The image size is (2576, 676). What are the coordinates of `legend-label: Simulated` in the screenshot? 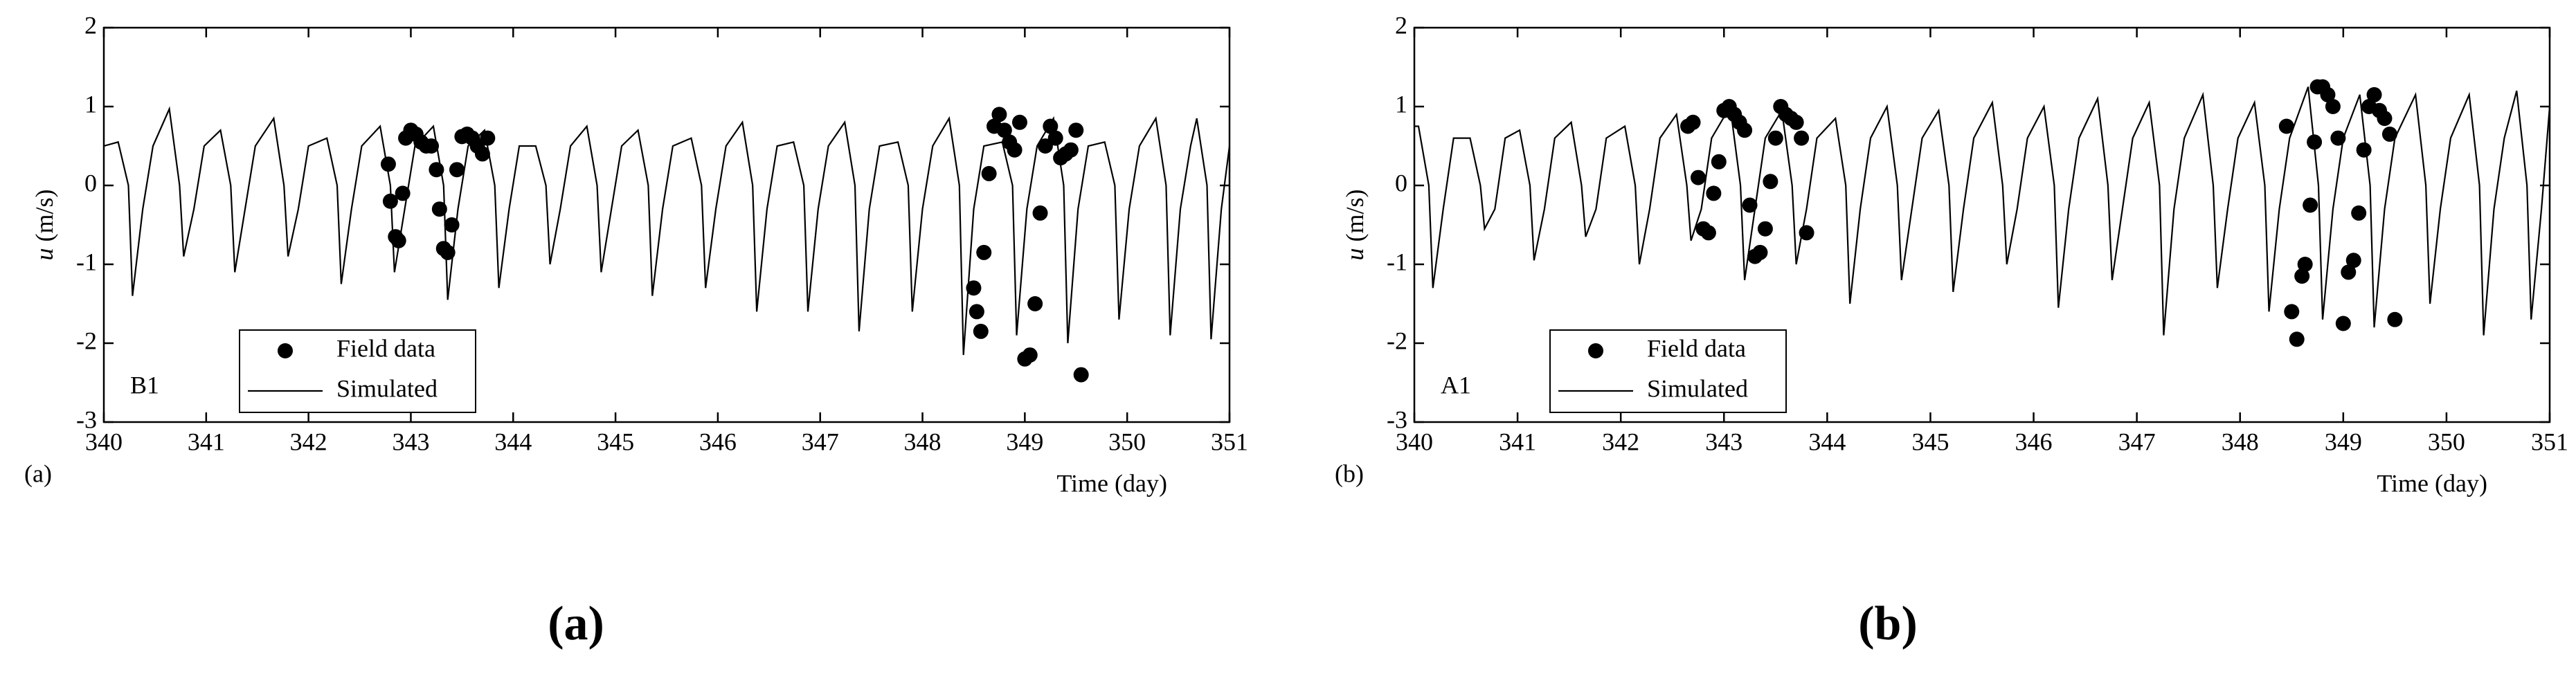 It's located at (1697, 388).